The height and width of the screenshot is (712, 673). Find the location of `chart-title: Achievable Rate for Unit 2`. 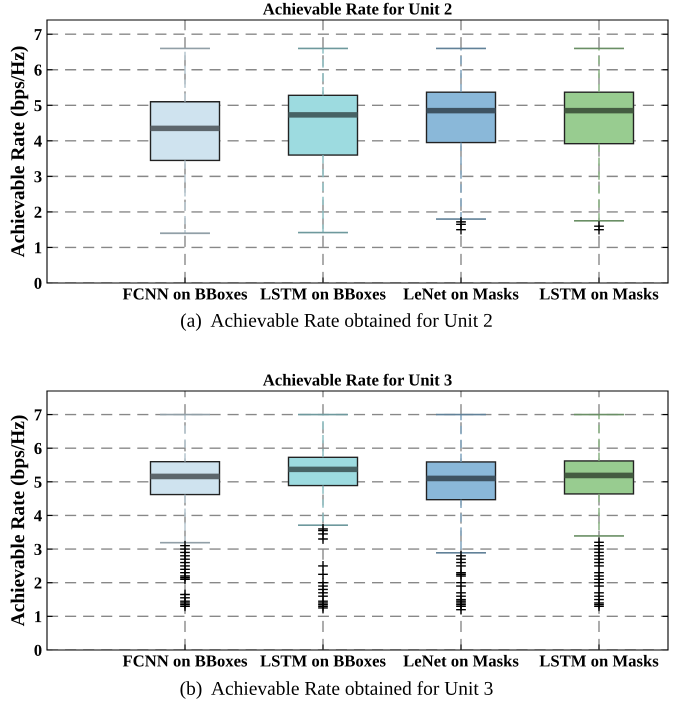

chart-title: Achievable Rate for Unit 2 is located at coordinates (357, 8).